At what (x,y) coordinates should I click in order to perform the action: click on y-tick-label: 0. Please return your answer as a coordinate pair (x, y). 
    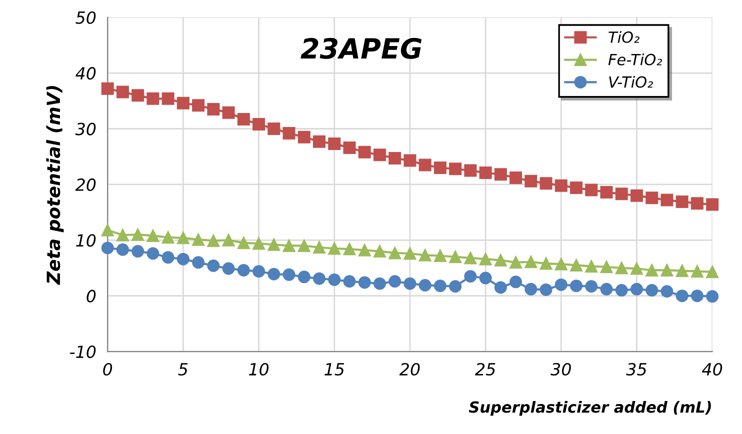
    Looking at the image, I should click on (91, 296).